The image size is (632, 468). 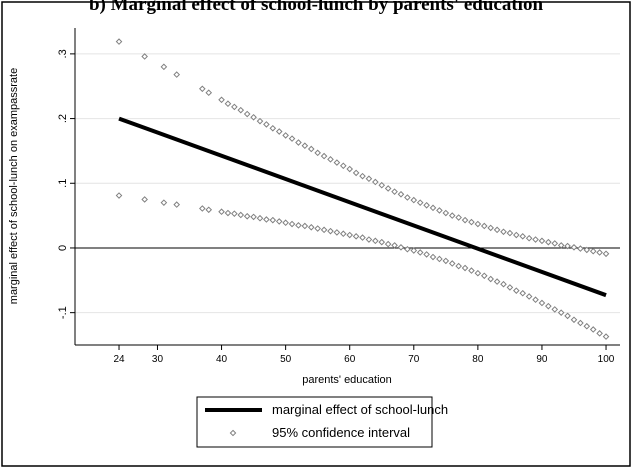 What do you see at coordinates (63, 183) in the screenshot?
I see `y-tick-label: .1` at bounding box center [63, 183].